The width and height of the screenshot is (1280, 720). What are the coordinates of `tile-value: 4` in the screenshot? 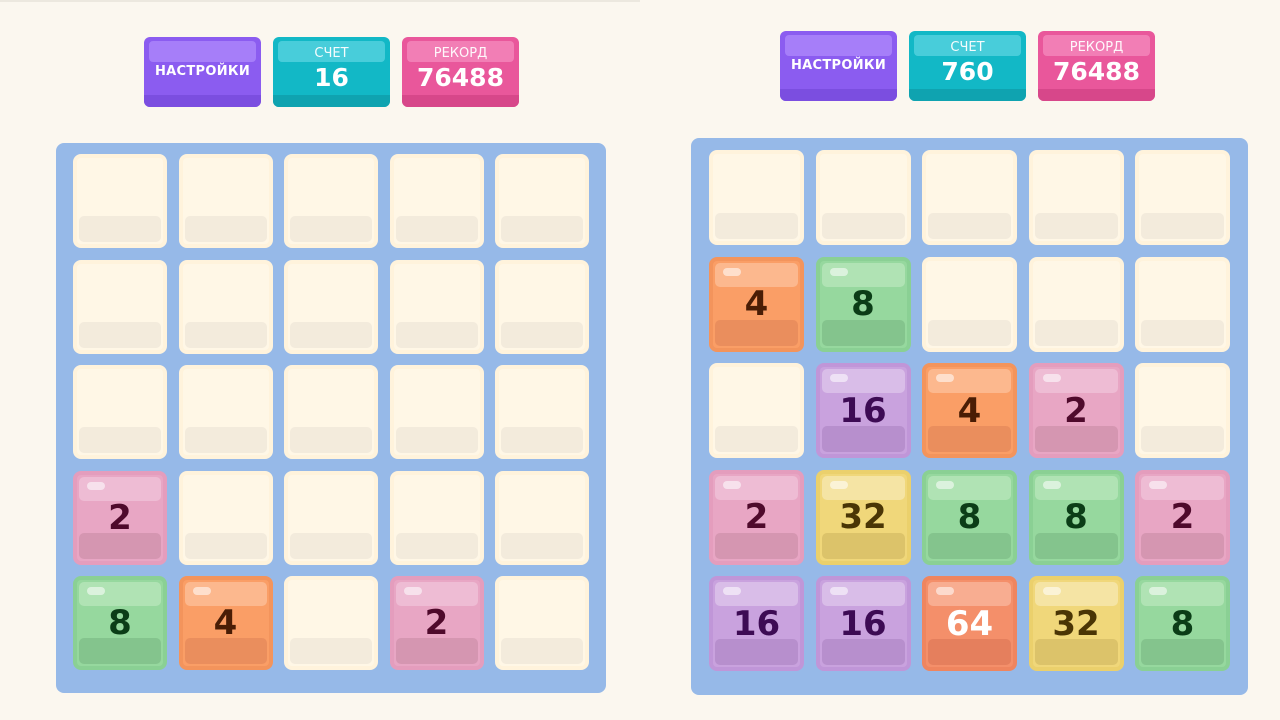 It's located at (756, 304).